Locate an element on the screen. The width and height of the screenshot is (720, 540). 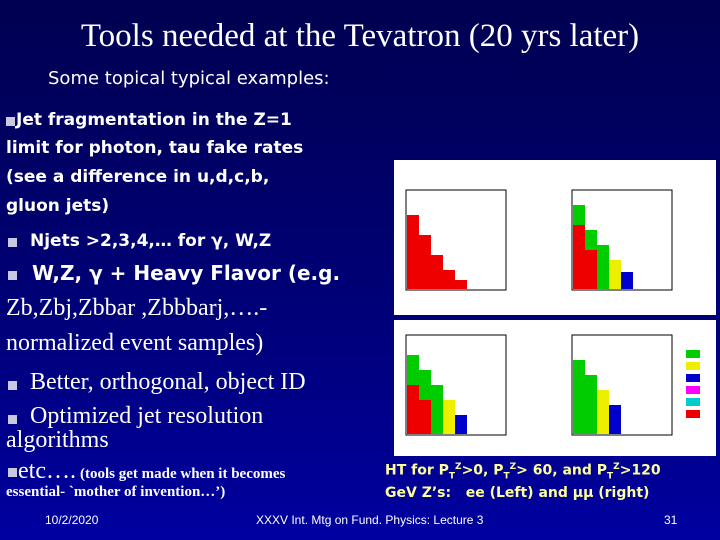
caption-text: HT for P is located at coordinates (417, 470).